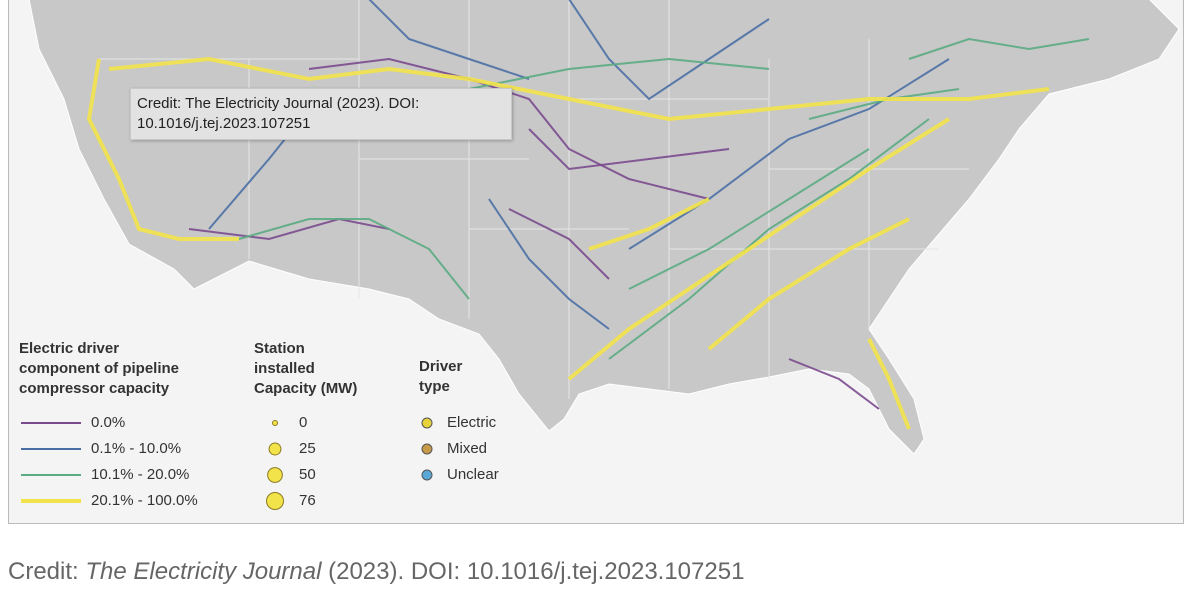  What do you see at coordinates (307, 448) in the screenshot?
I see `legend-label: 25` at bounding box center [307, 448].